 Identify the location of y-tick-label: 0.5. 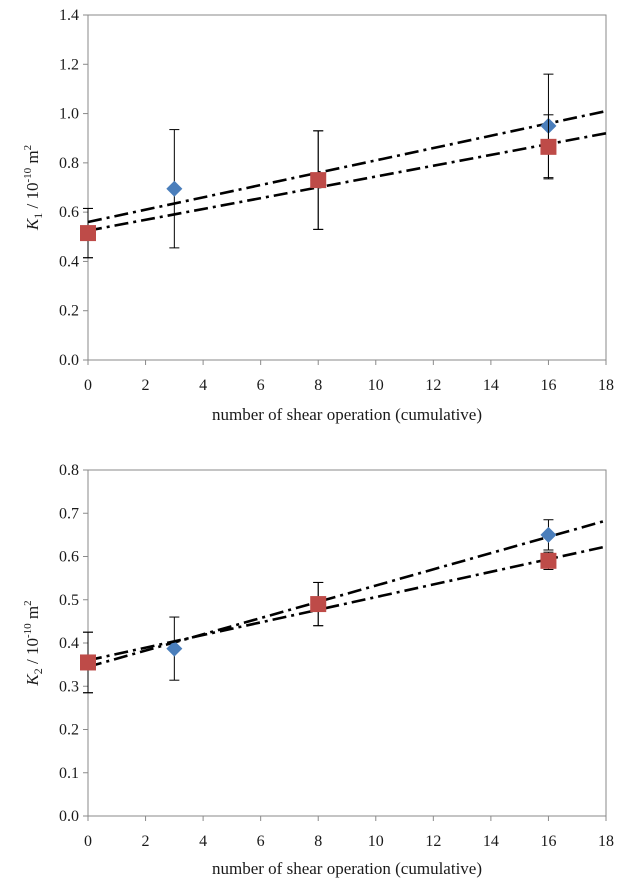
(69, 600).